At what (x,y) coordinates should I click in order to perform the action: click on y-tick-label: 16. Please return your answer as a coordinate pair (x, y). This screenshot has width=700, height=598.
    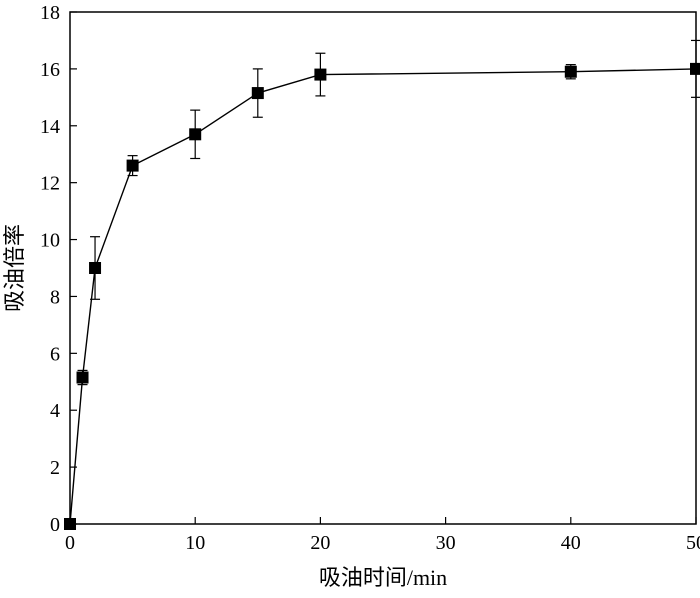
    Looking at the image, I should click on (50, 70).